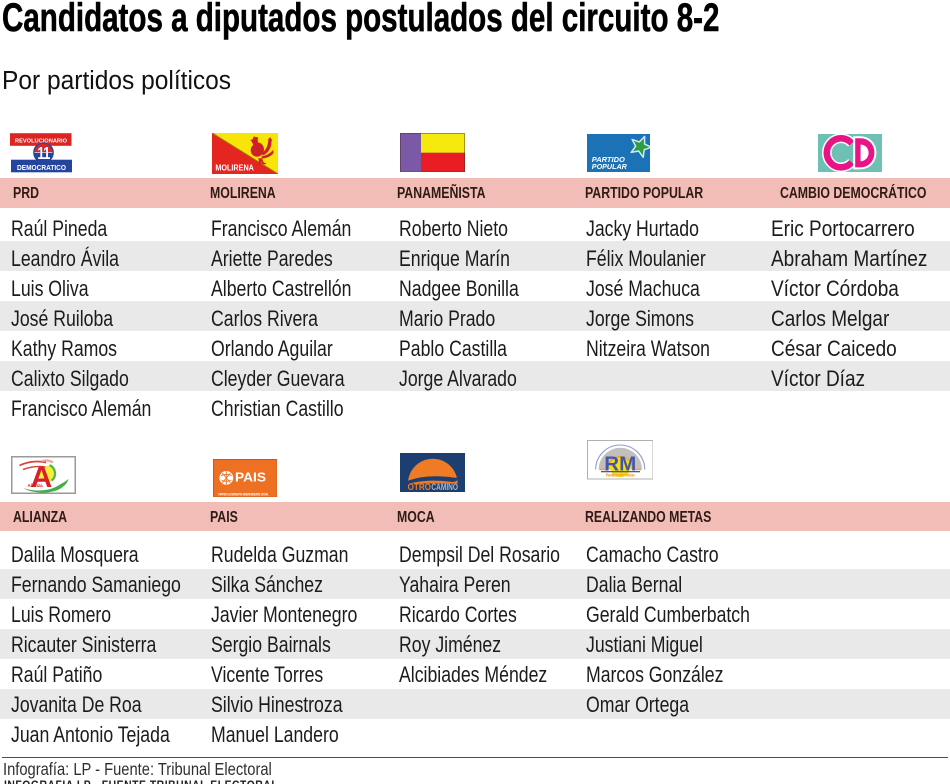  What do you see at coordinates (35, 485) in the screenshot?
I see `svg-text: Alianza` at bounding box center [35, 485].